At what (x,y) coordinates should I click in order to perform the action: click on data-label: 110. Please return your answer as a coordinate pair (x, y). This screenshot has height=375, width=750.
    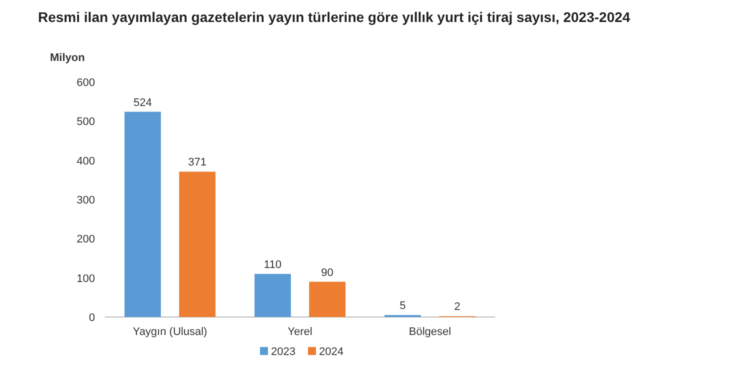
    Looking at the image, I should click on (273, 264).